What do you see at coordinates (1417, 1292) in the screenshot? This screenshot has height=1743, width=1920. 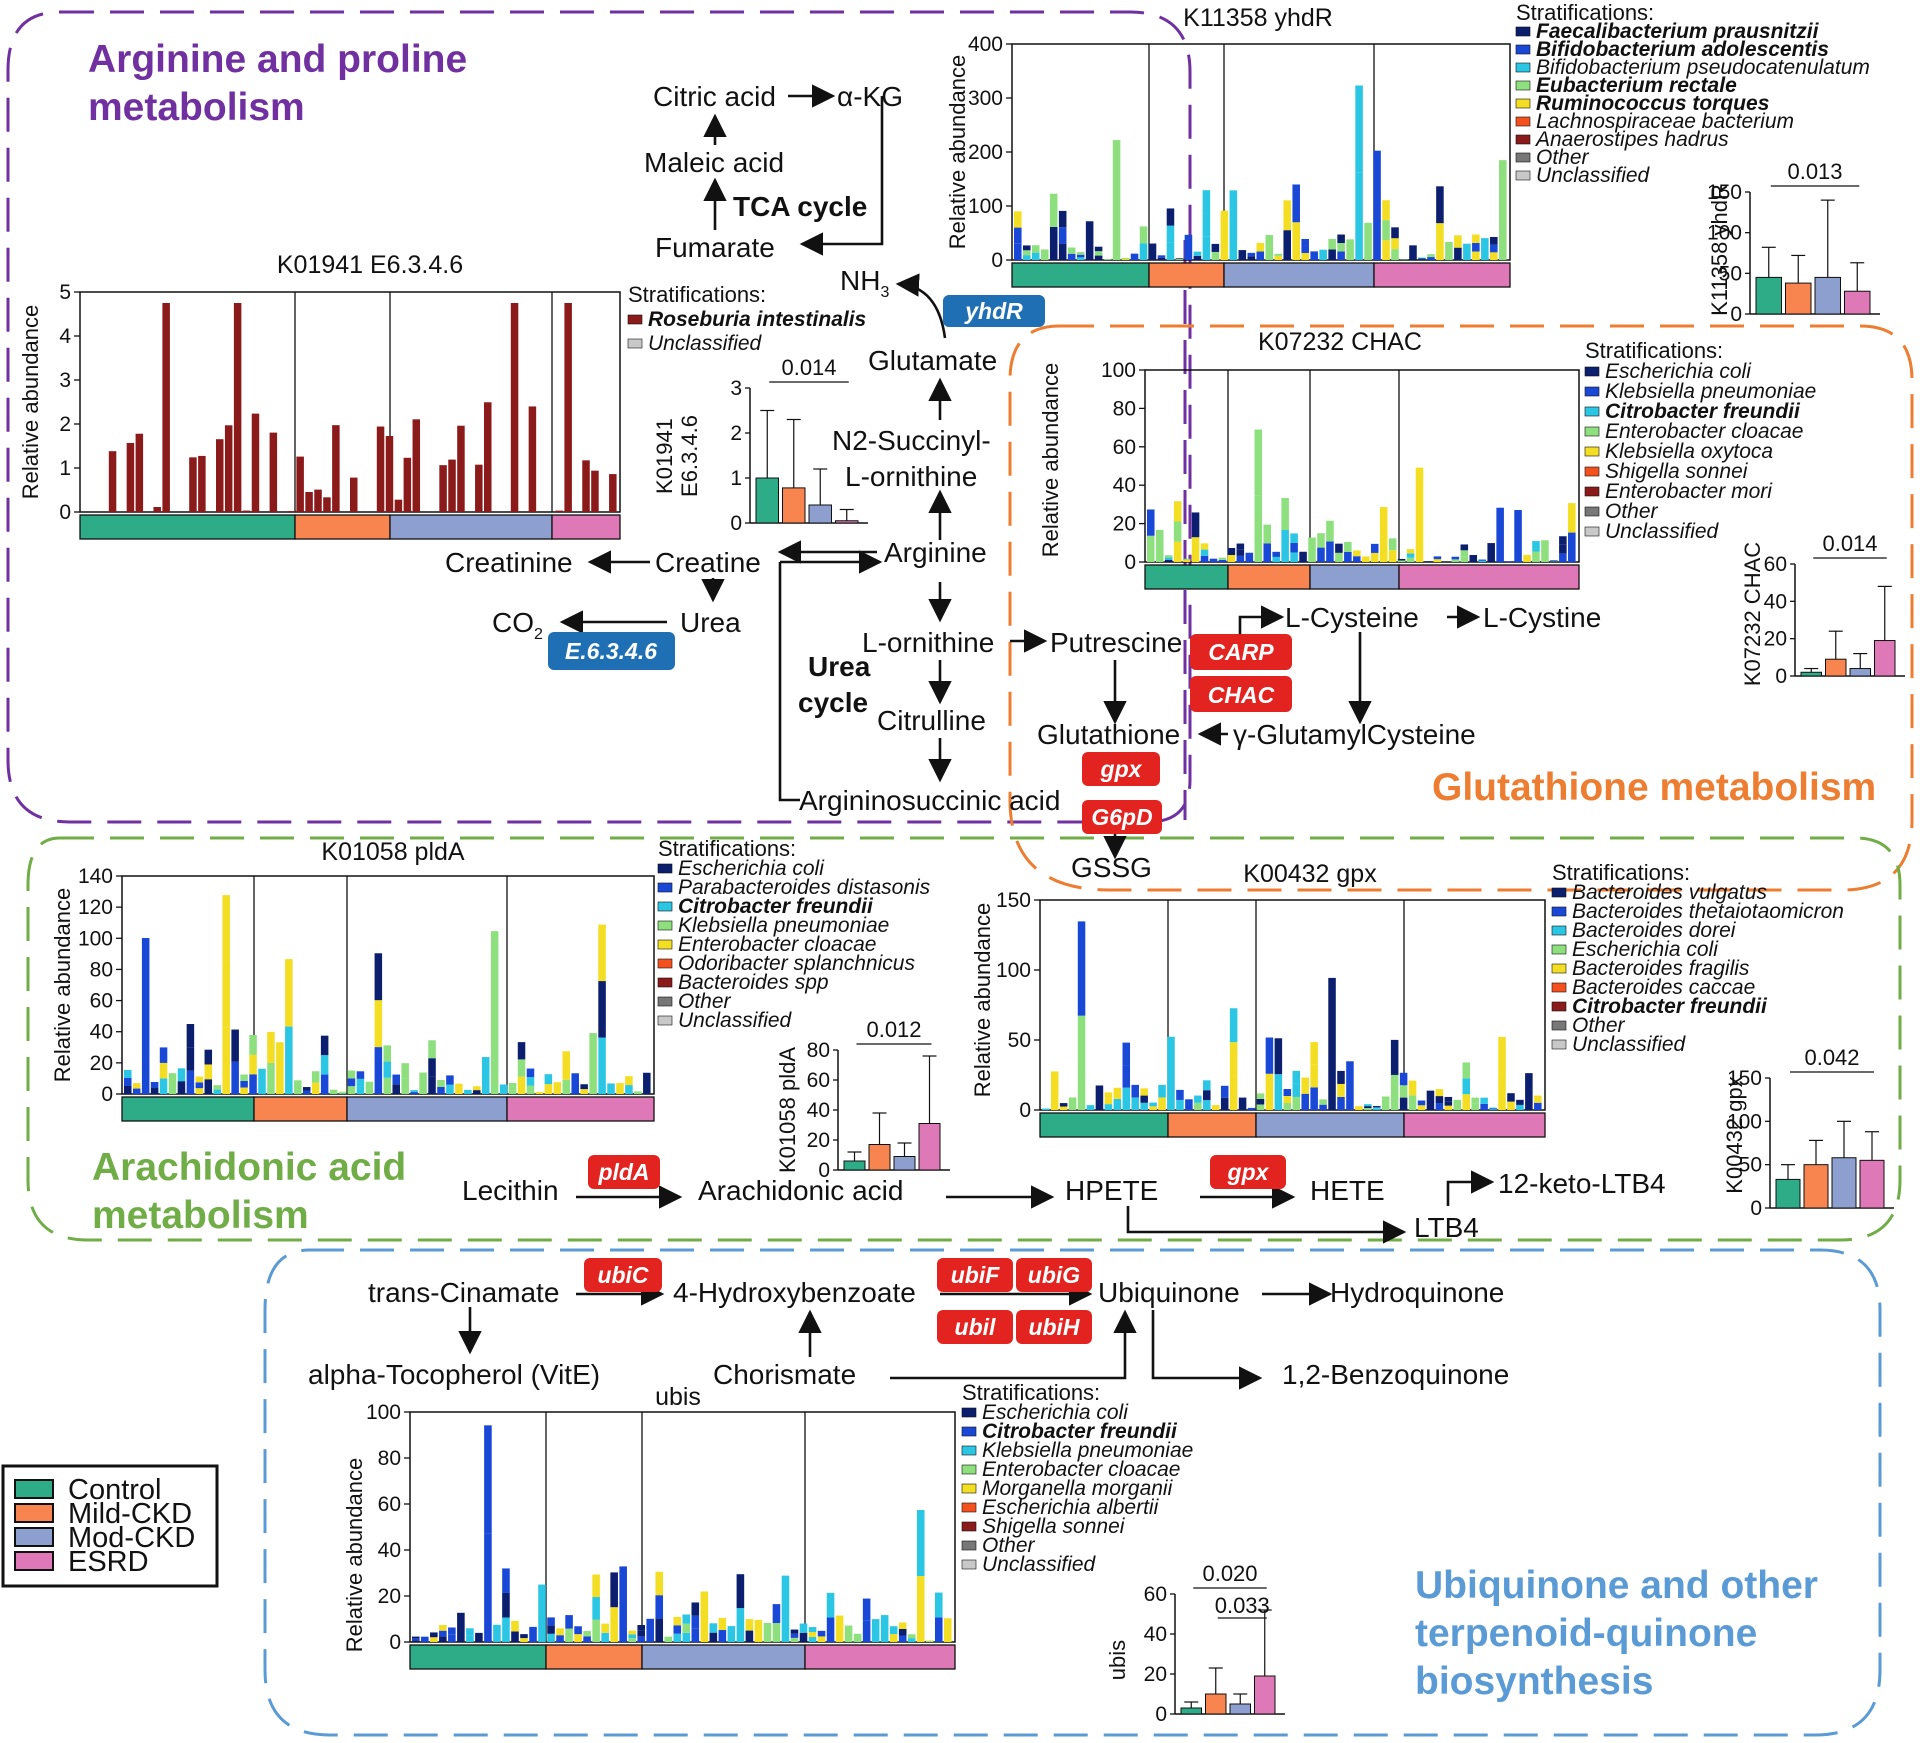 I see `metabolite-hydroquinone: Hydroquinone` at bounding box center [1417, 1292].